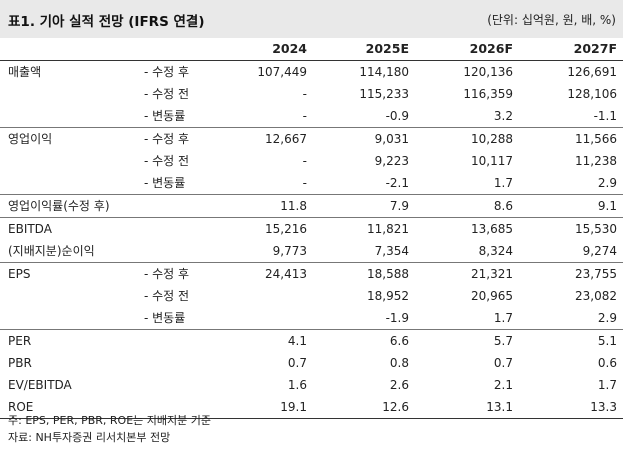 The image size is (623, 455). Describe the element at coordinates (603, 407) in the screenshot. I see `value-cell: 13.3` at that location.